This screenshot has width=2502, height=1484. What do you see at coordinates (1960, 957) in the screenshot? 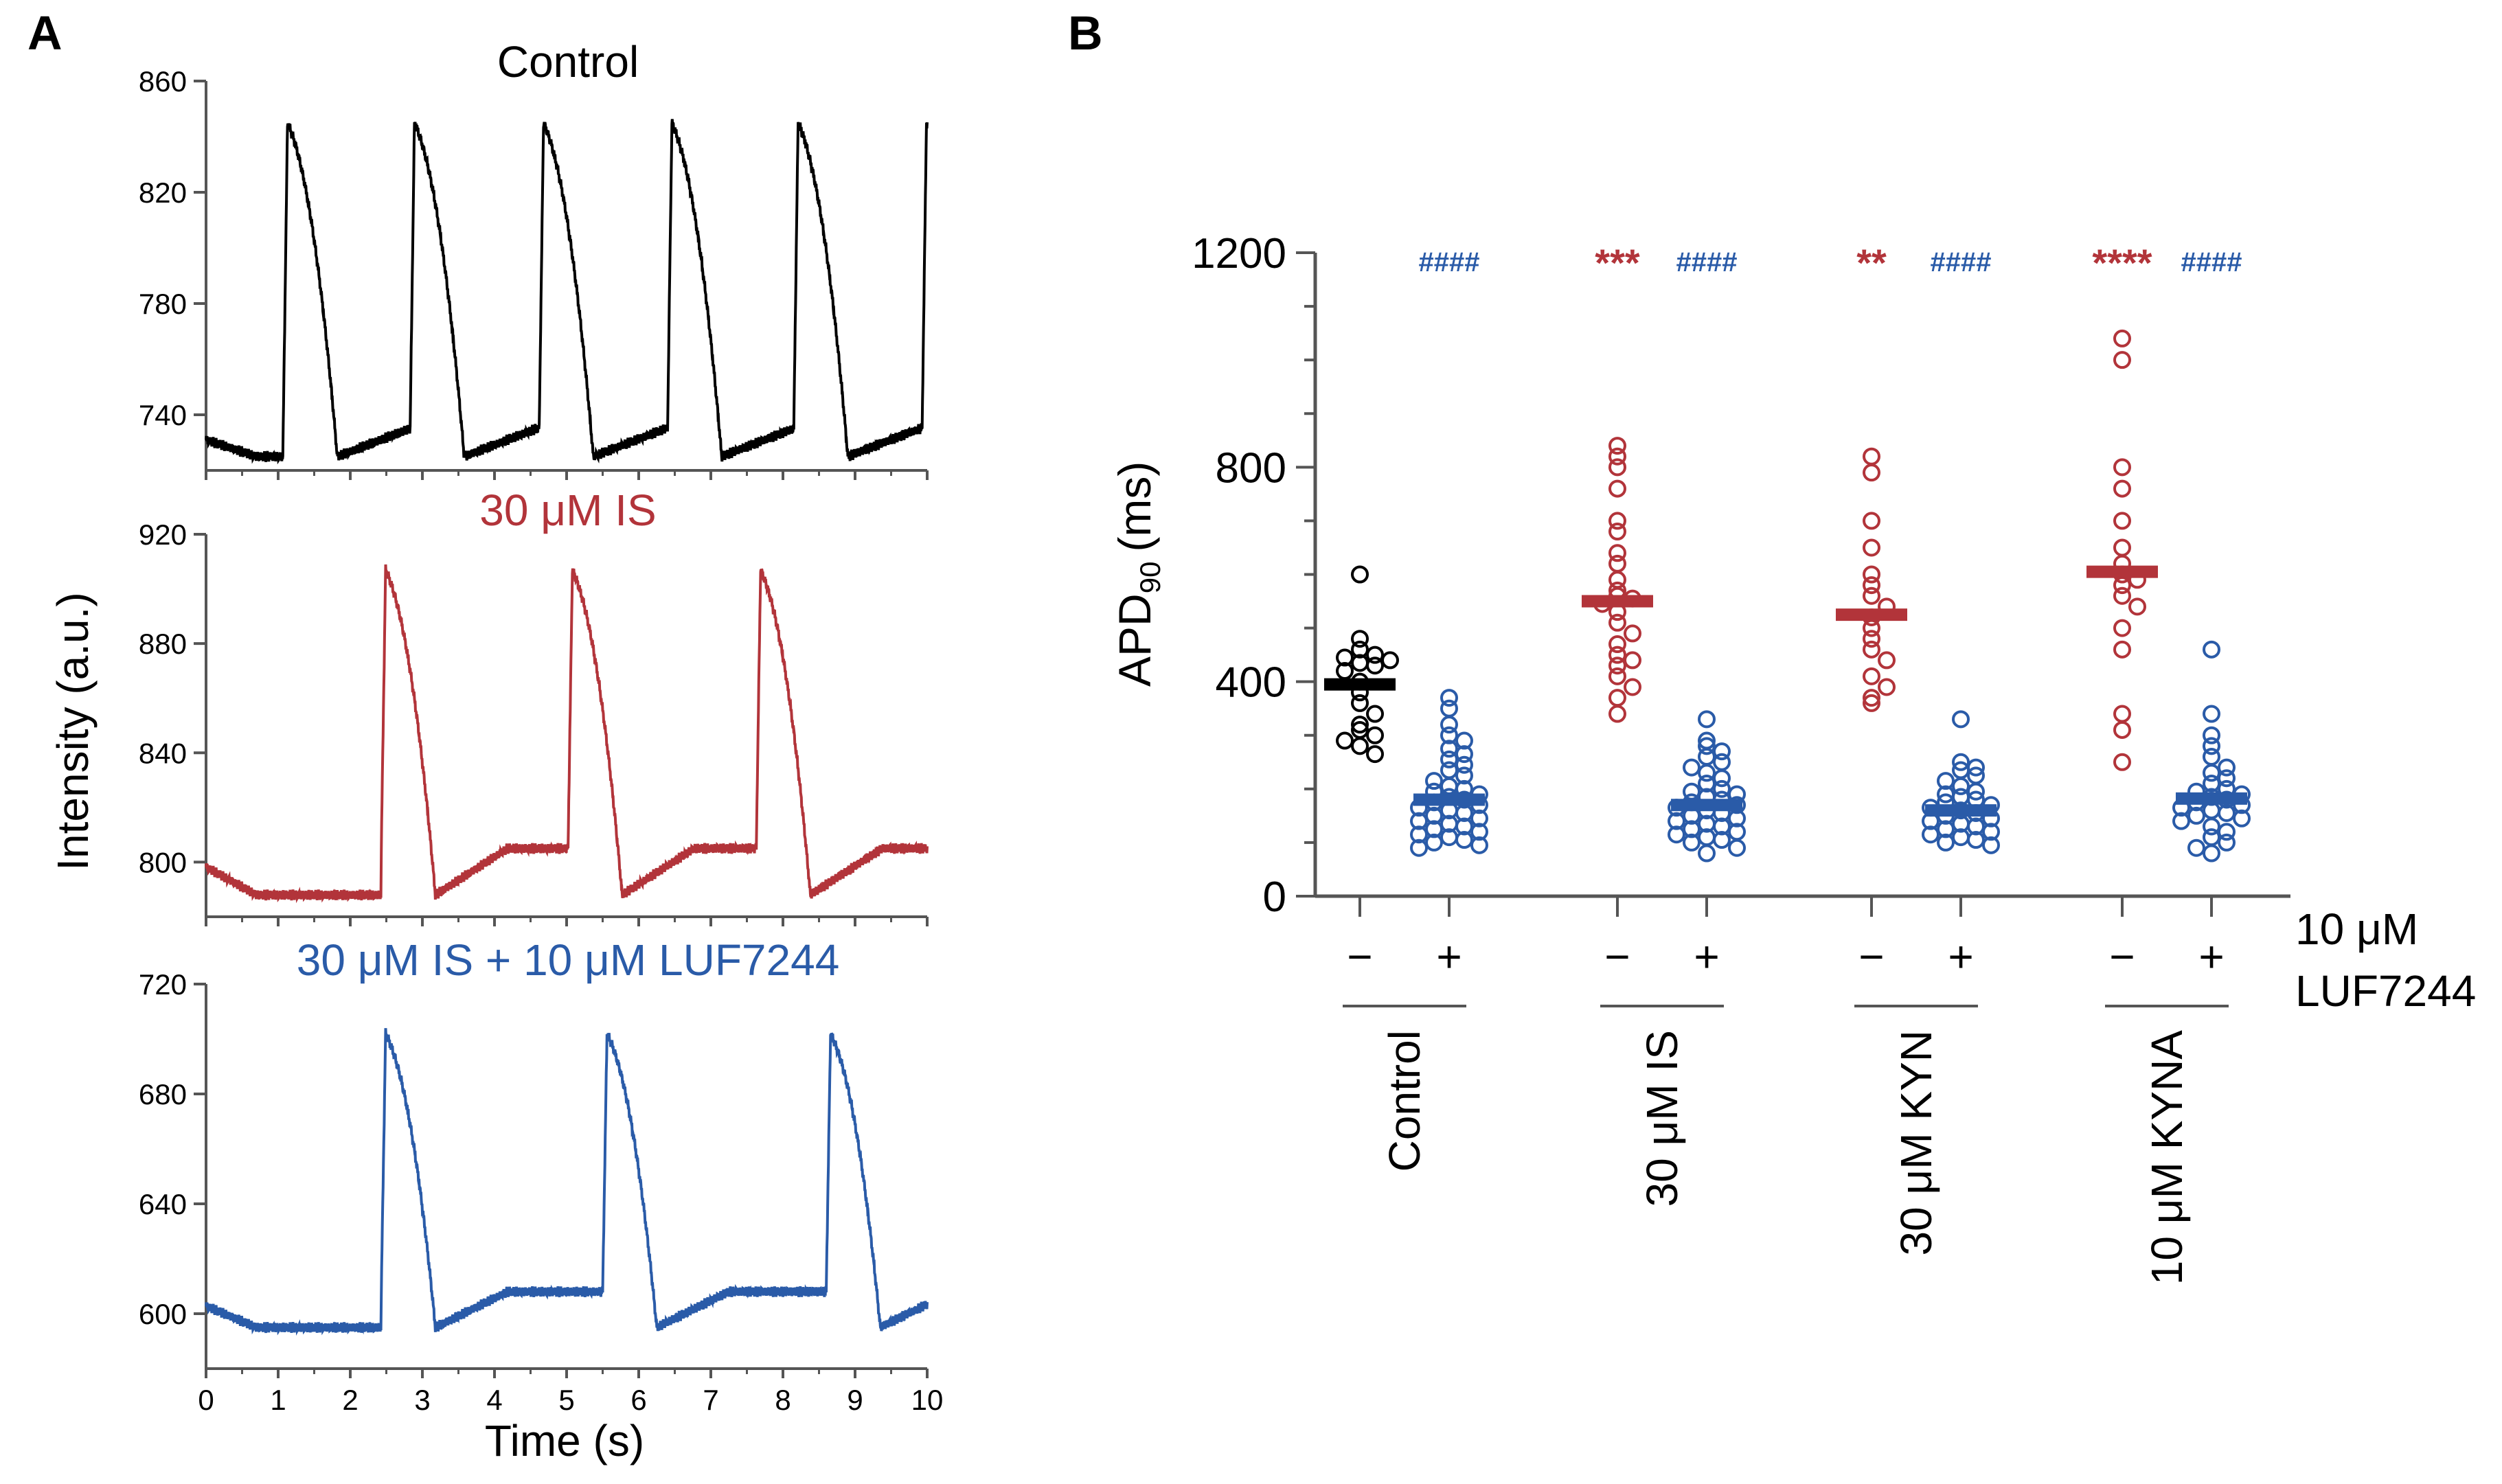
I see `luf-condition-label: +` at bounding box center [1960, 957].